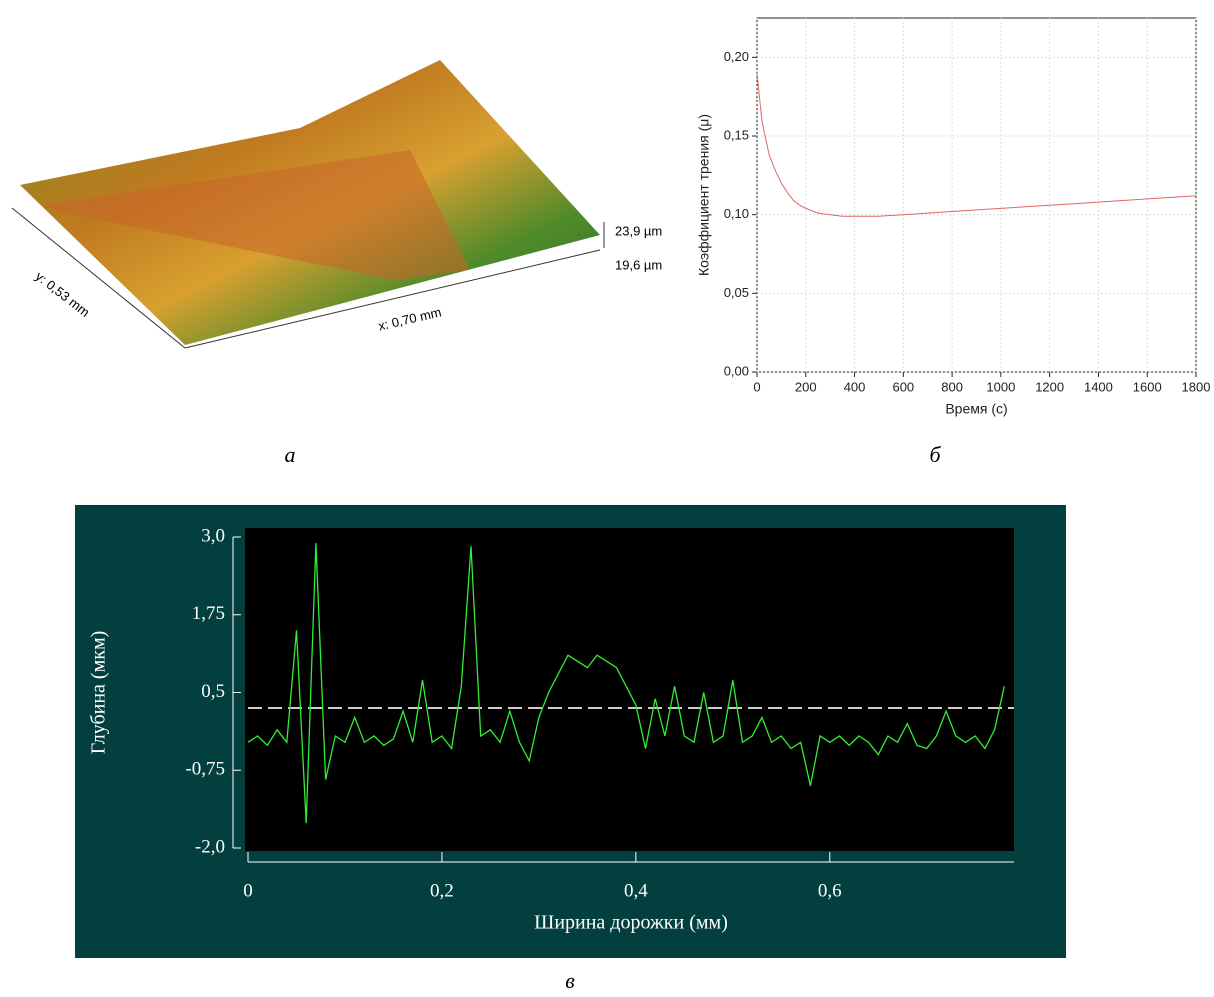 This screenshot has height=997, width=1214. What do you see at coordinates (442, 890) in the screenshot?
I see `x-tick-label: 0,2` at bounding box center [442, 890].